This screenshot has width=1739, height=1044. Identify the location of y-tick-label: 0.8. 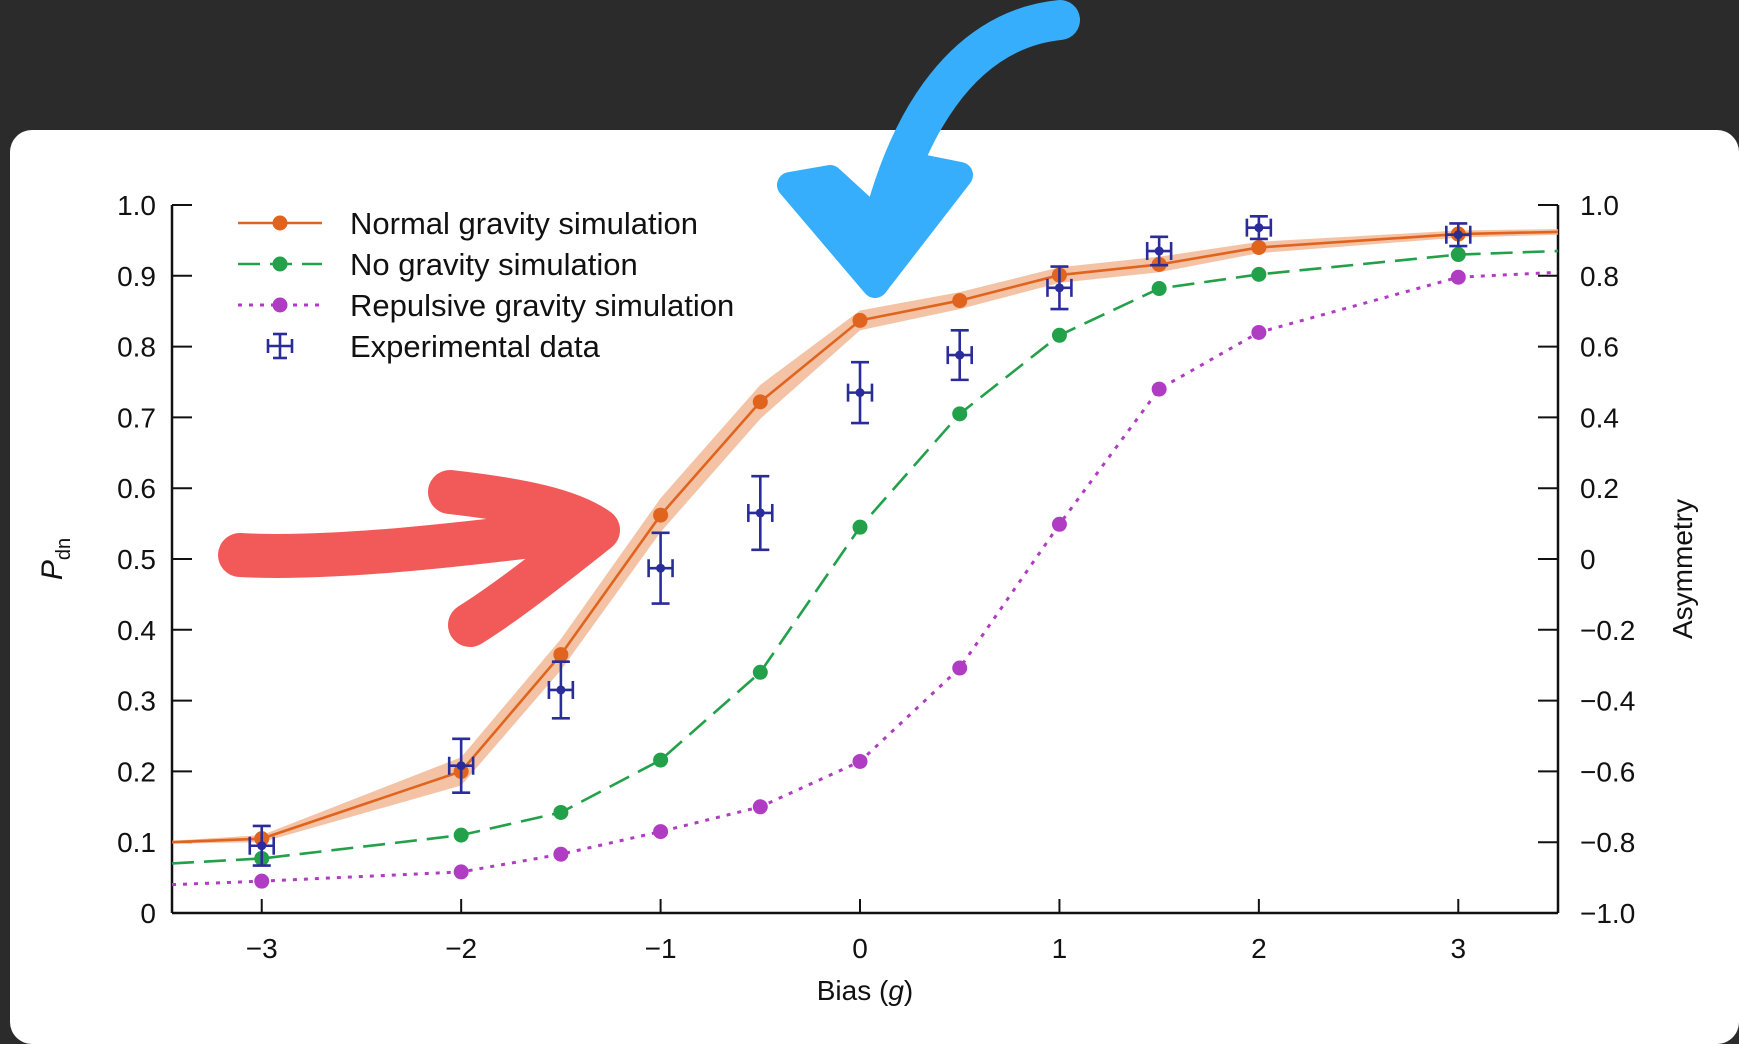
(136, 347).